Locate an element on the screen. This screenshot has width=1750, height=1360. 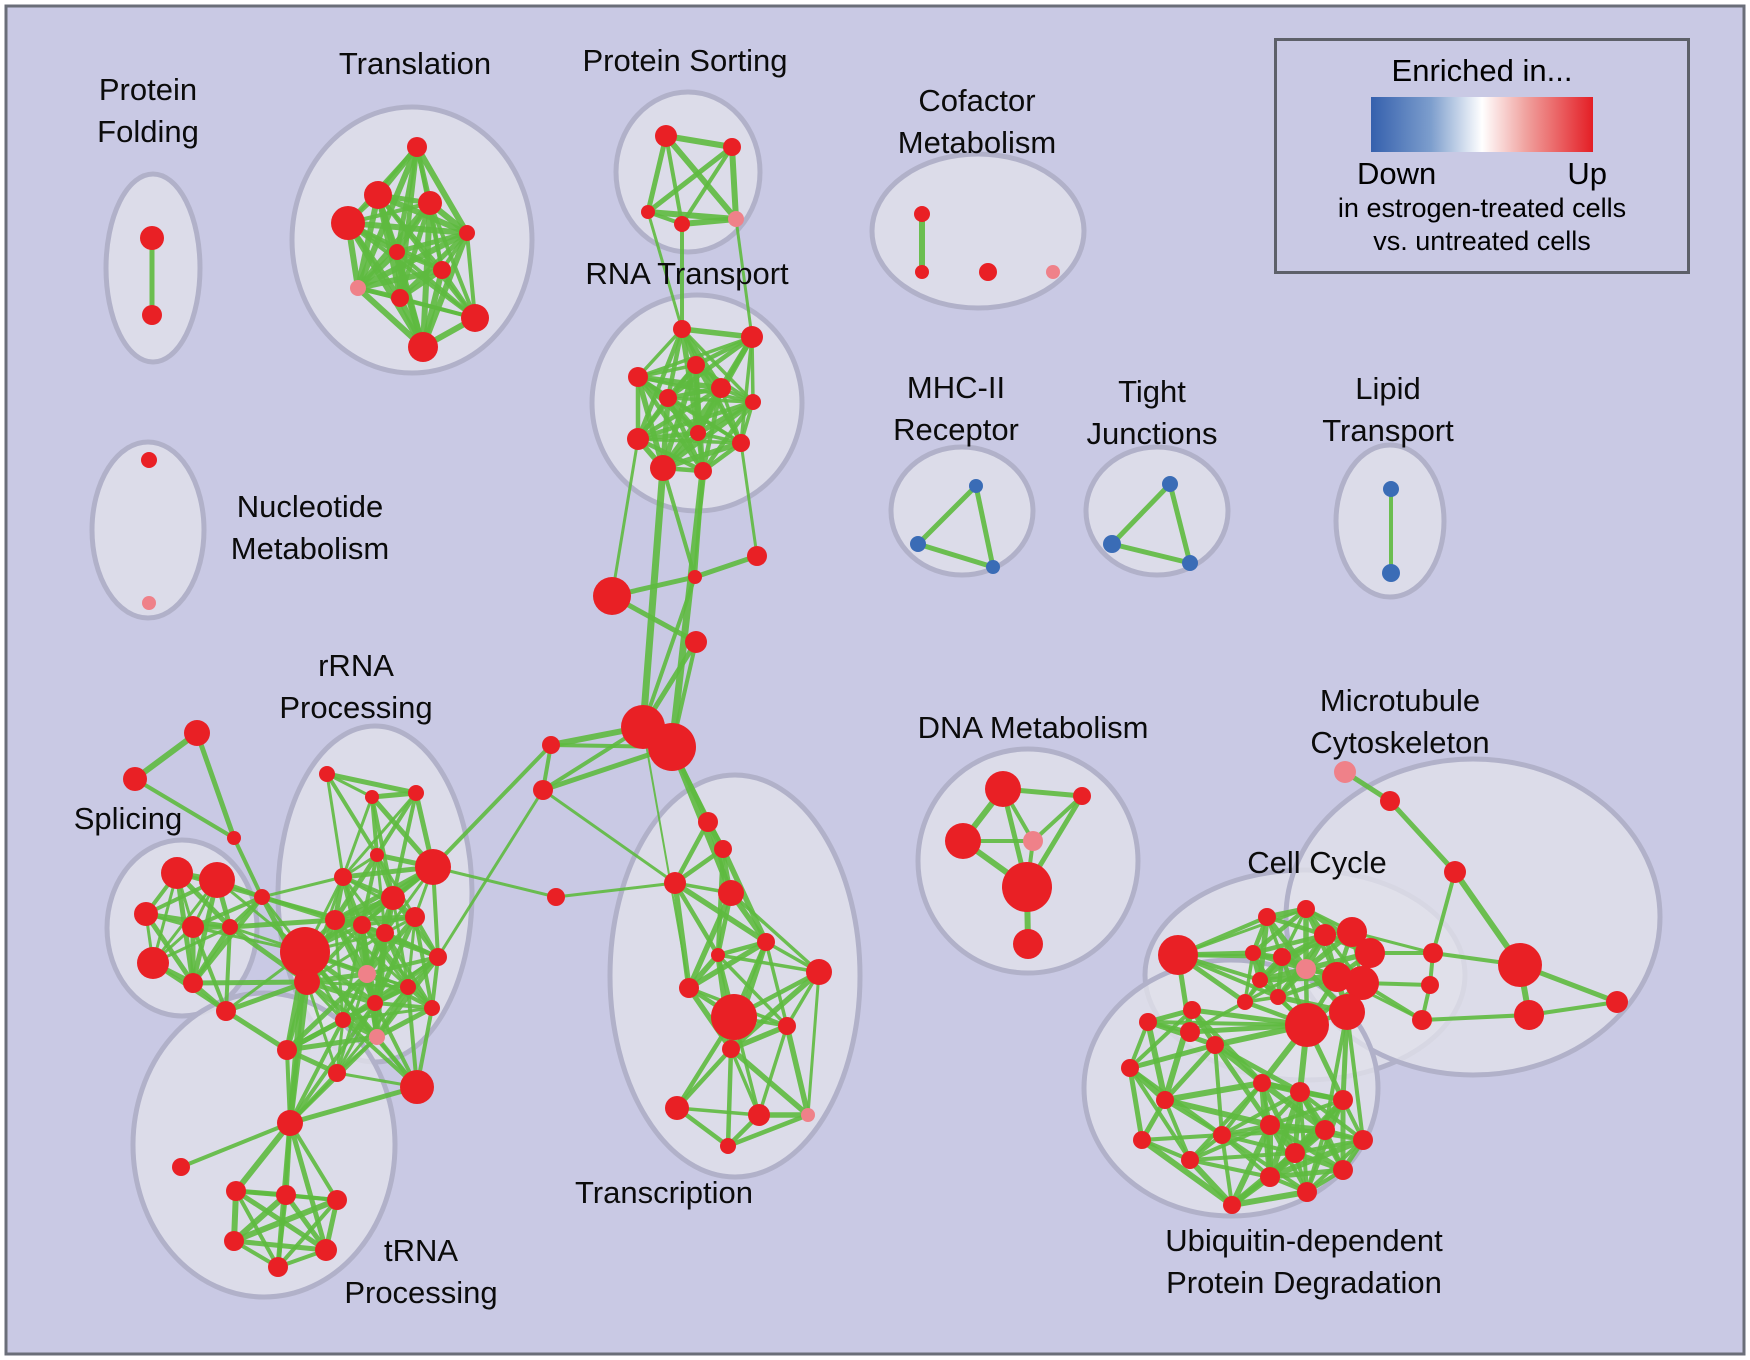
cluster-ellipse-tight-junctions is located at coordinates (1157, 511).